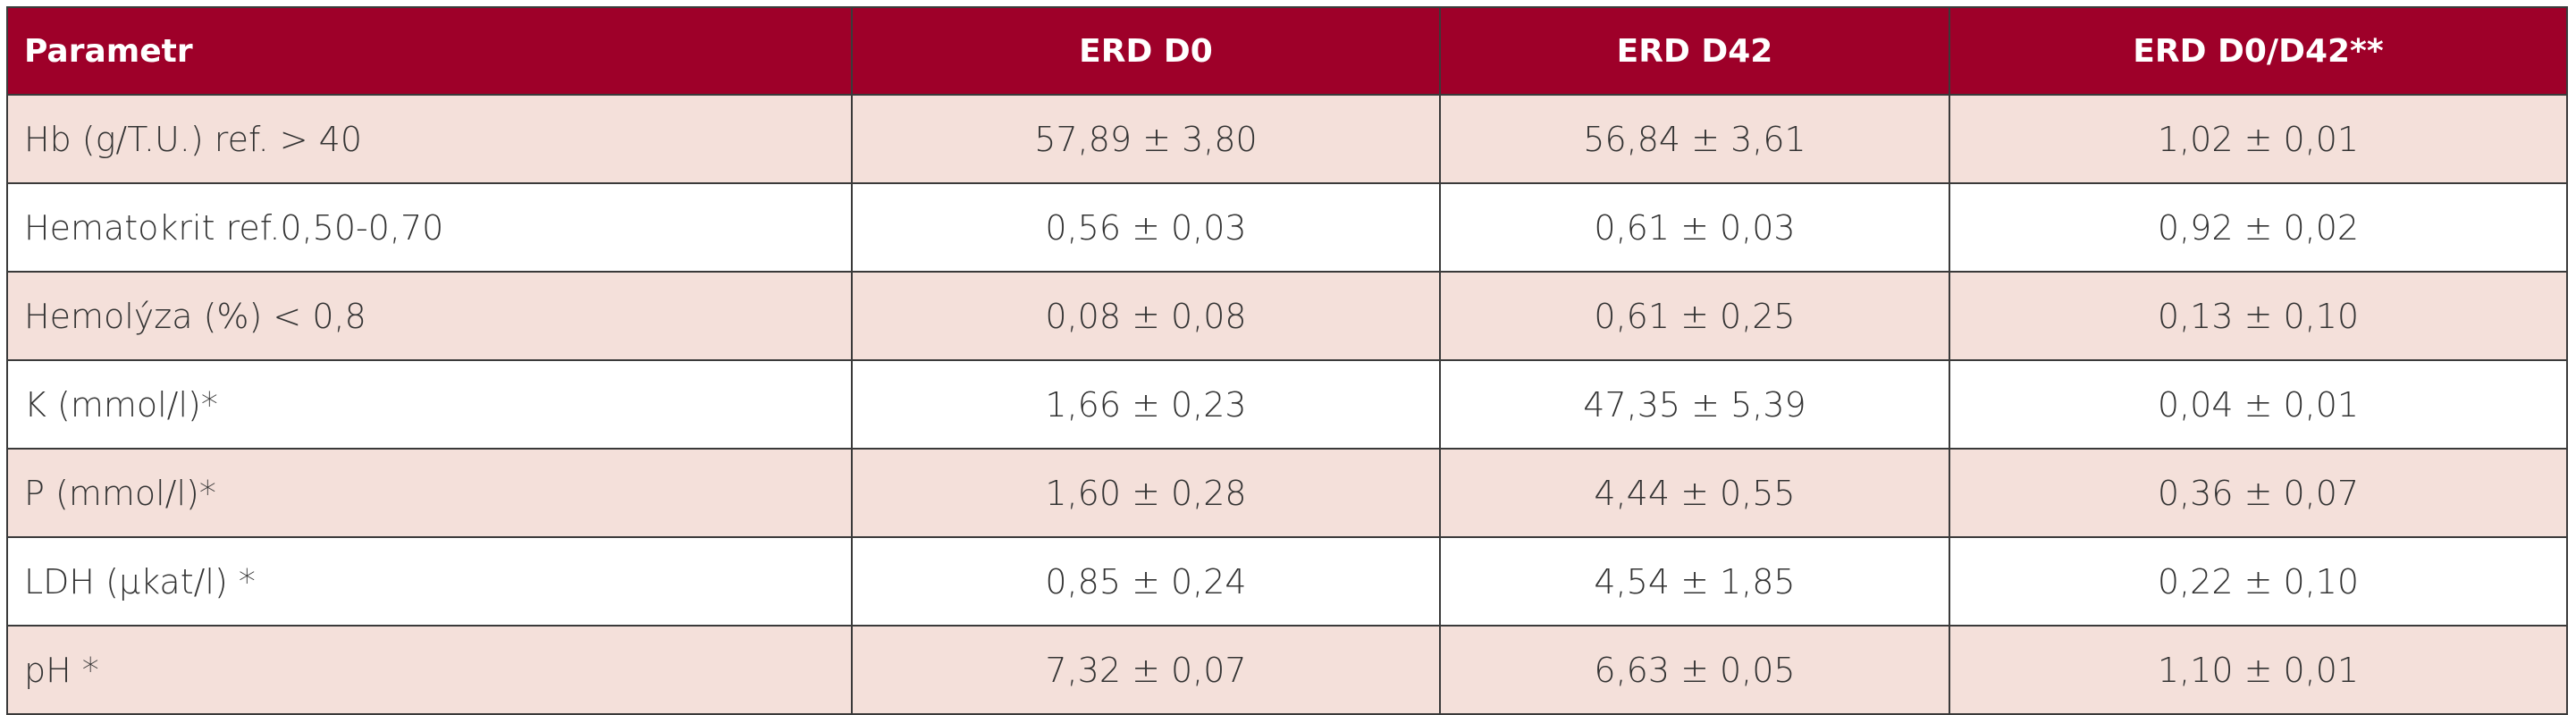 This screenshot has height=715, width=2576. I want to click on row-label: P (mmol/l)*, so click(430, 493).